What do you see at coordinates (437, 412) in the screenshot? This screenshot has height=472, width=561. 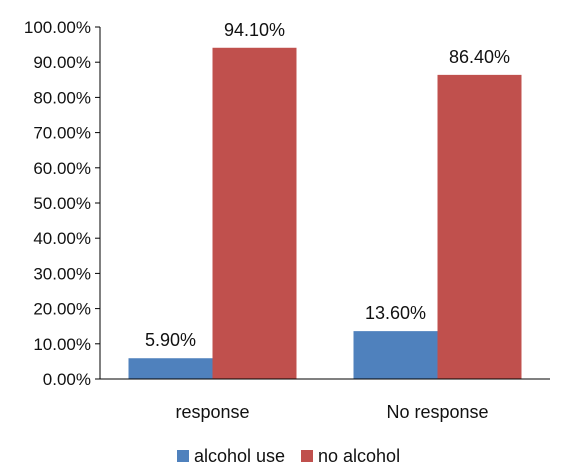 I see `x-category-label: No response` at bounding box center [437, 412].